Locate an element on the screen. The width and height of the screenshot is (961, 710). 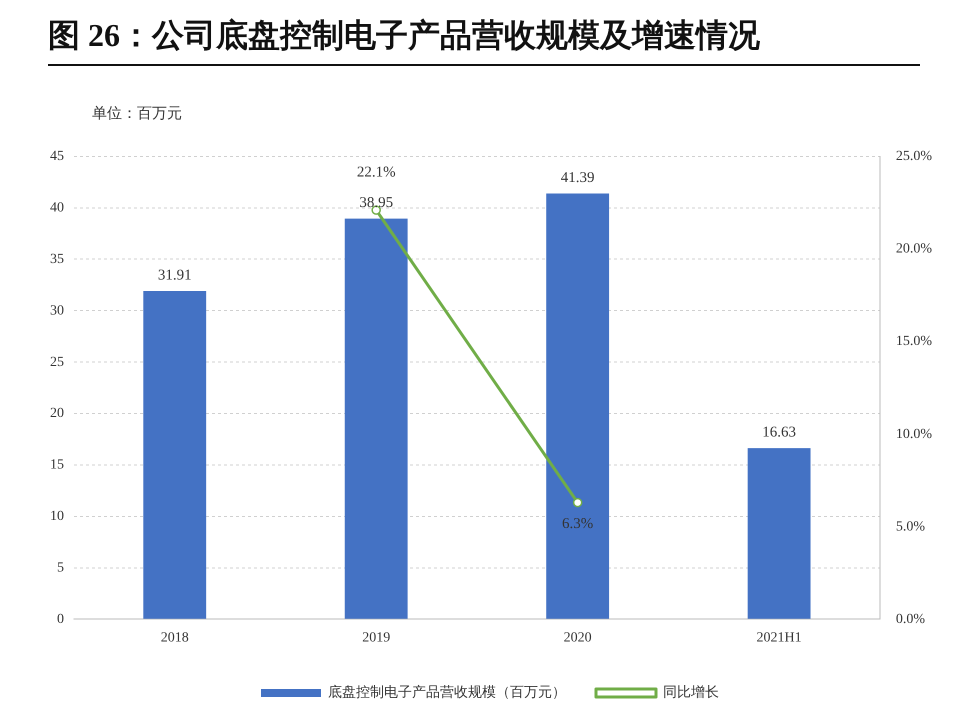
x-tick-label: 2019 is located at coordinates (376, 638).